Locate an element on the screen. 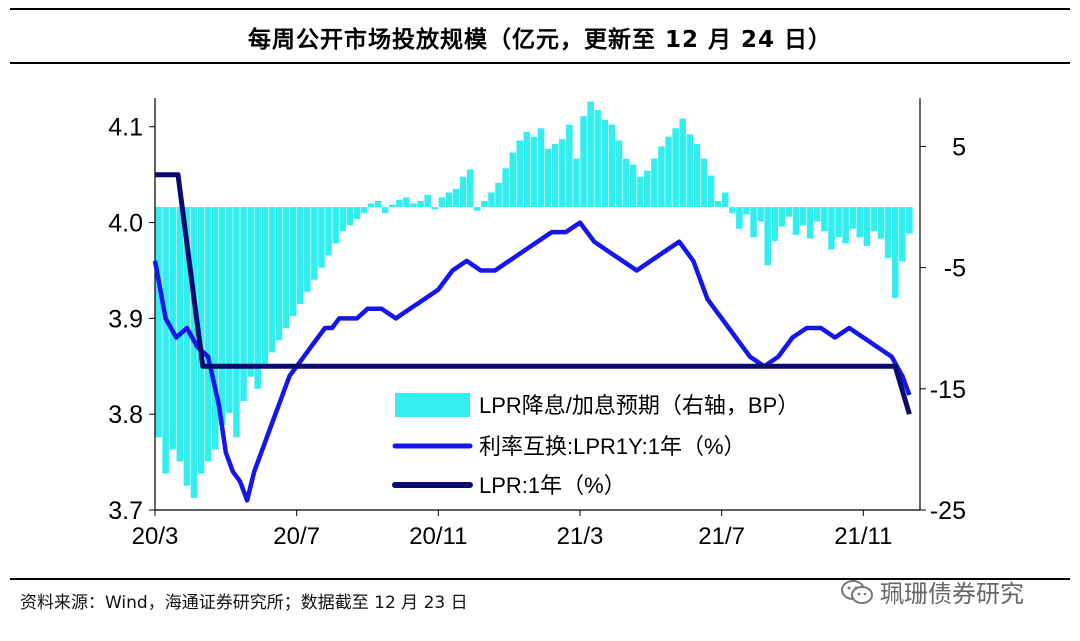  legend-label-0: LPR降息/加息预期（右轴，BP） is located at coordinates (639, 405).